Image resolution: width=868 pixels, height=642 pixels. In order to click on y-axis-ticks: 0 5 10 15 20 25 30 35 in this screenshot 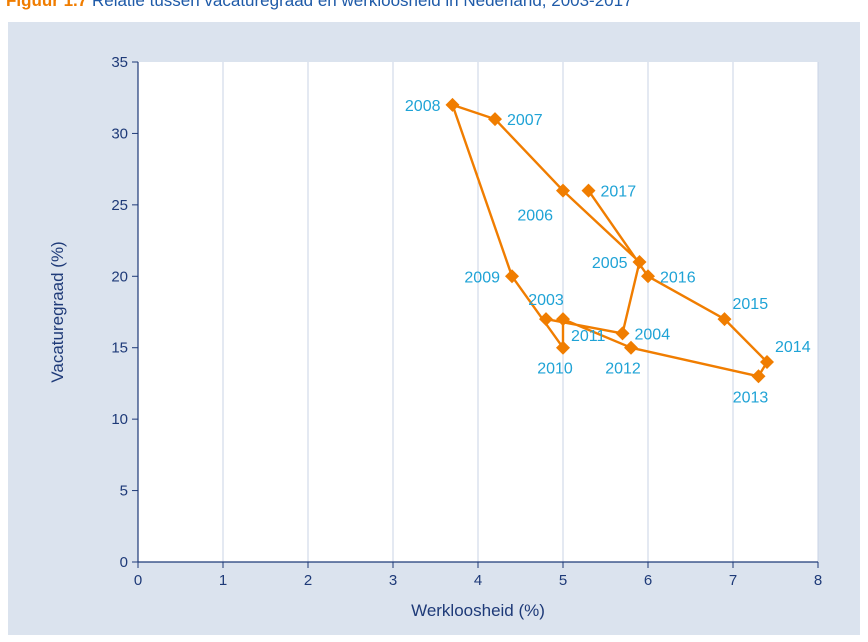, I will do `click(124, 312)`.